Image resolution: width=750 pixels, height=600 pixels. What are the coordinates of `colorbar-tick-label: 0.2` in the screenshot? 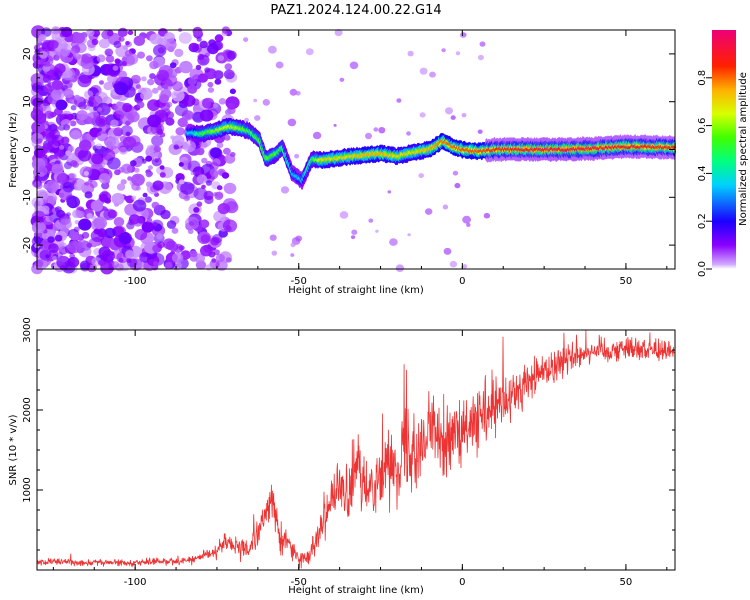 It's located at (702, 221).